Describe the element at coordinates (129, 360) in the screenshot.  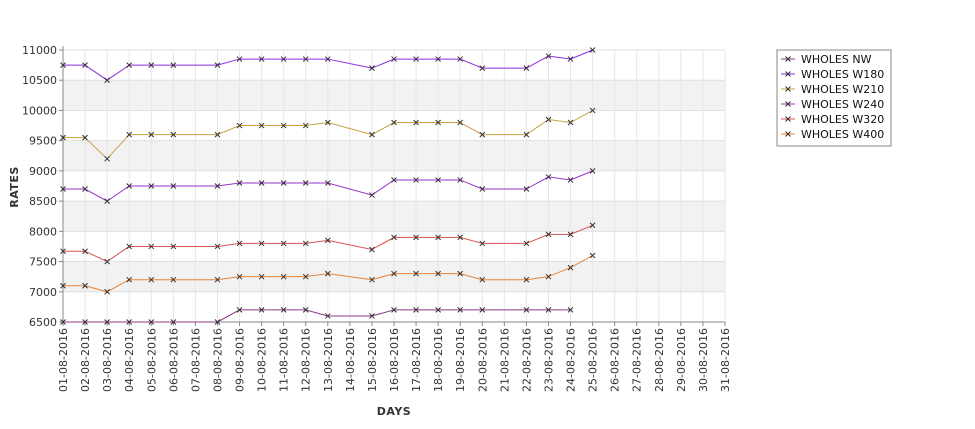
I see `x-tick-label: 04-08-2016` at that location.